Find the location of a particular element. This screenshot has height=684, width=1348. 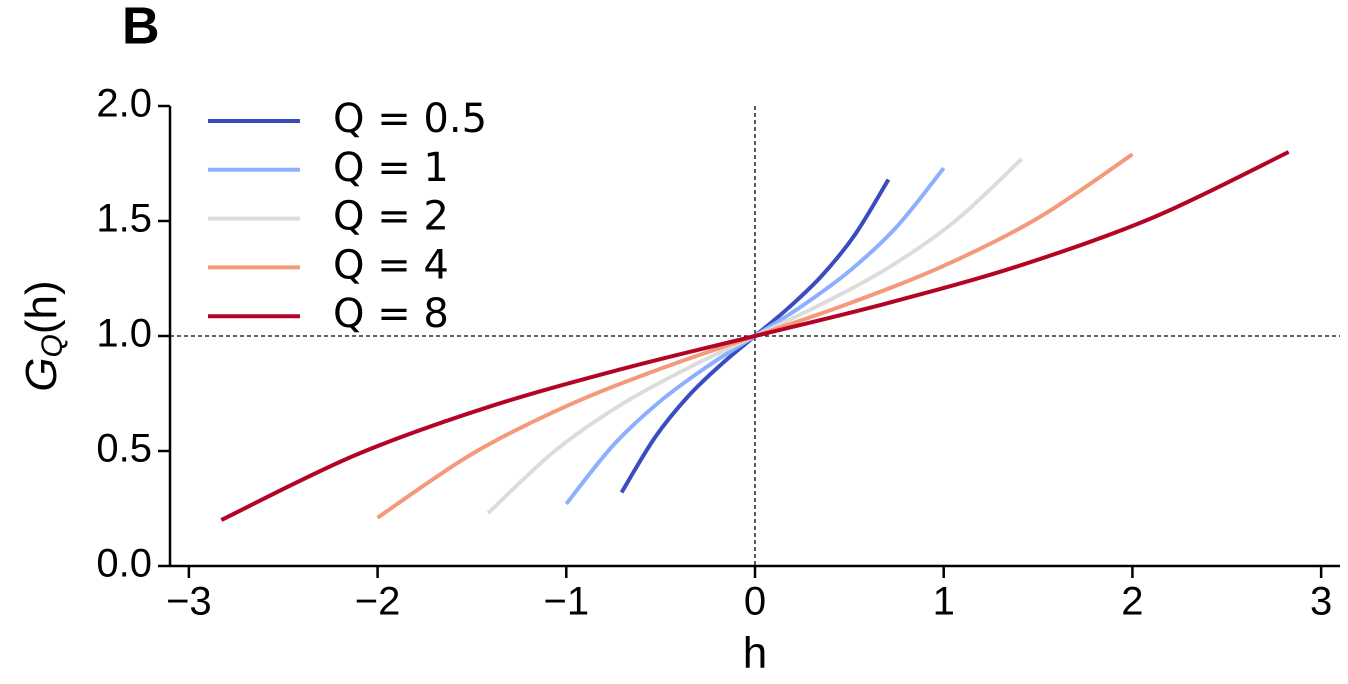

panel-label: B is located at coordinates (141, 28).